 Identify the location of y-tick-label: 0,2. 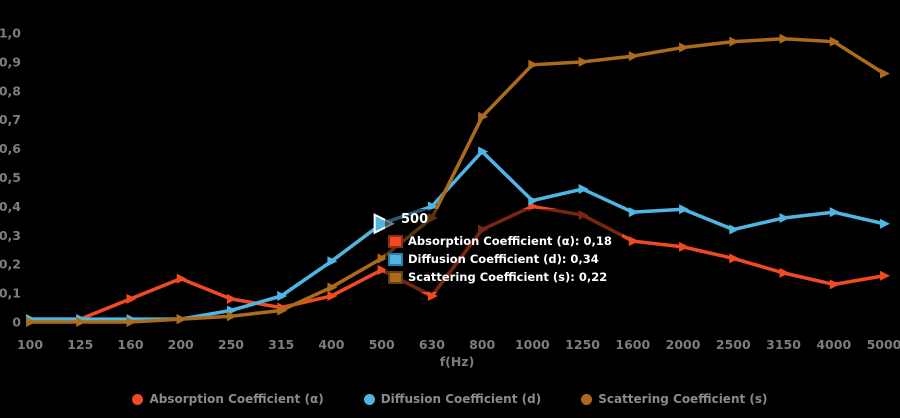
(10, 264).